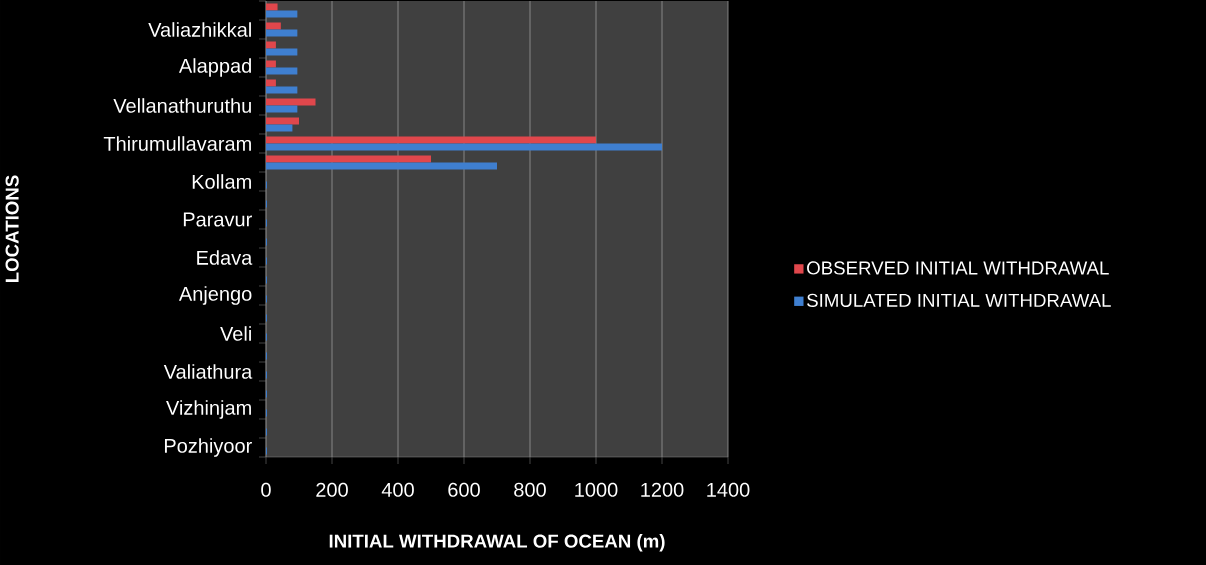 The height and width of the screenshot is (565, 1206). Describe the element at coordinates (332, 489) in the screenshot. I see `x-tick-label: 200` at that location.